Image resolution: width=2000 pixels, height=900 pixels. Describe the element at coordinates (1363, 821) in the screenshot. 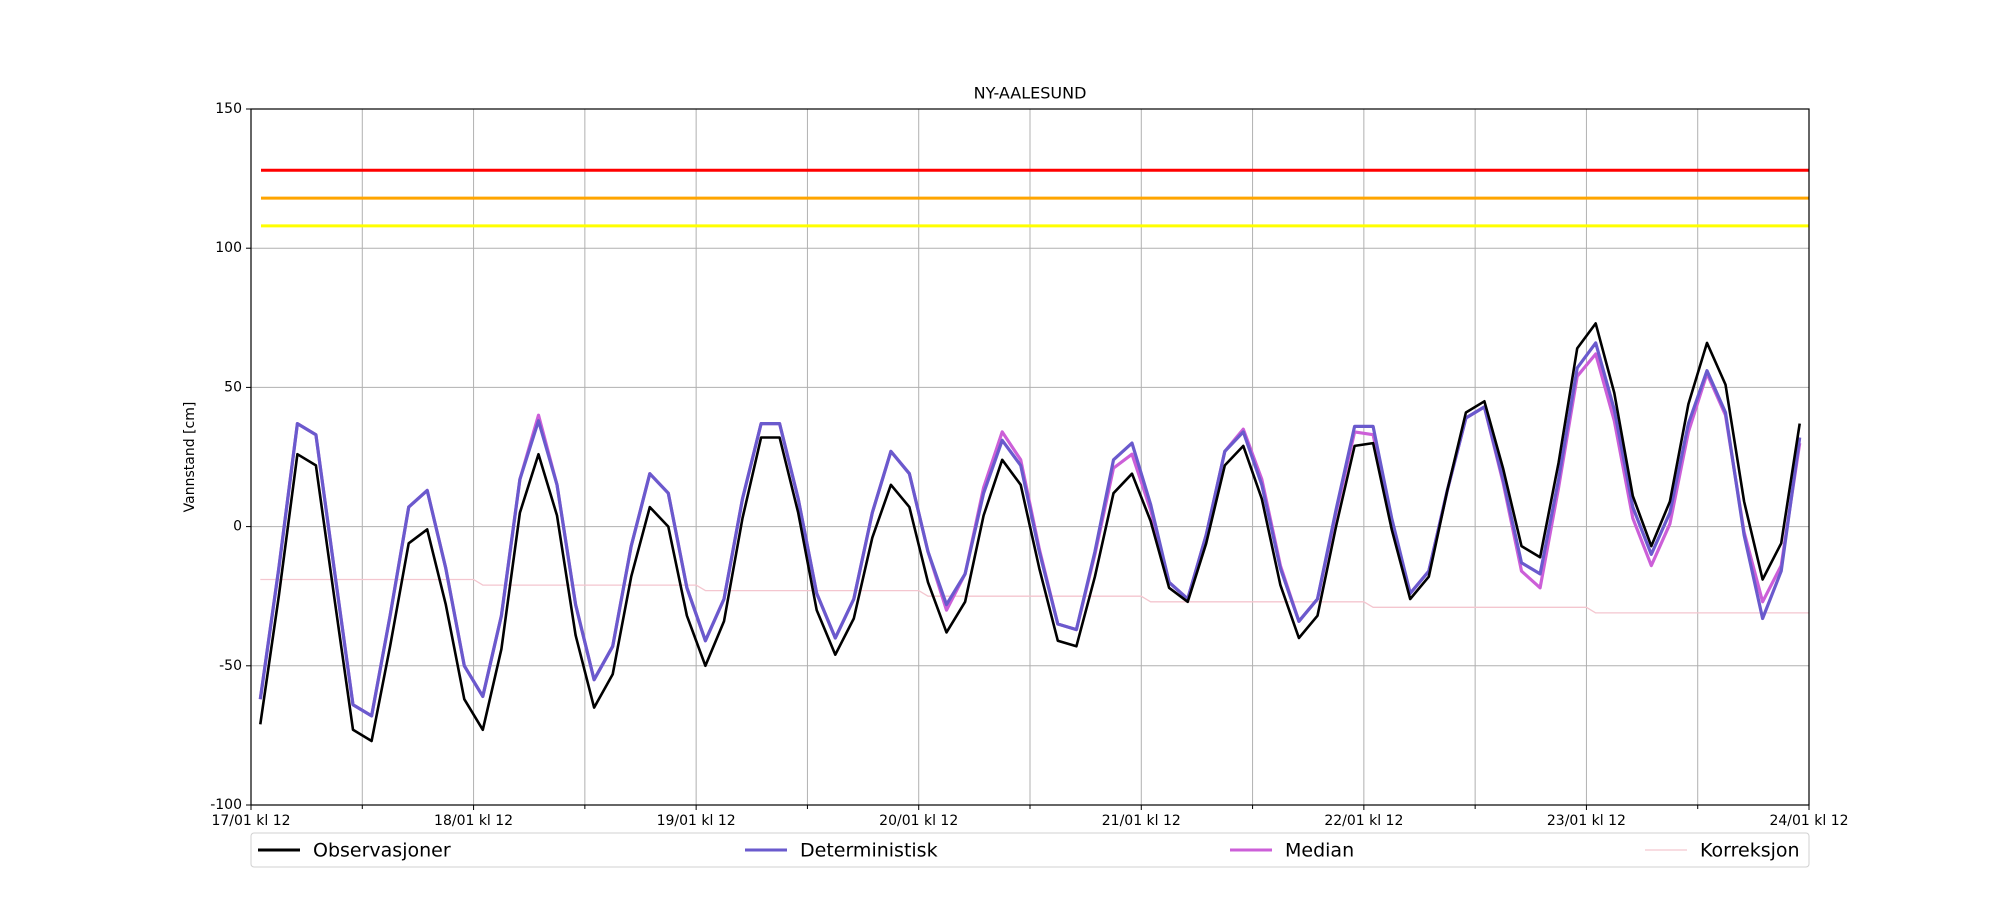

I see `x-tick-label: 22/01 kl 12` at that location.